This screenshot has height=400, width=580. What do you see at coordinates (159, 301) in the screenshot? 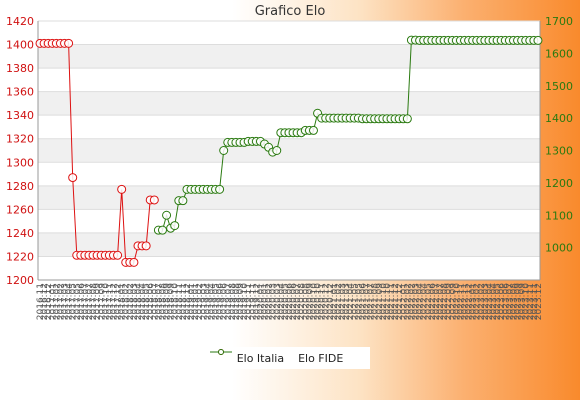
I see `x-tick-label: 2018.07` at bounding box center [159, 301].